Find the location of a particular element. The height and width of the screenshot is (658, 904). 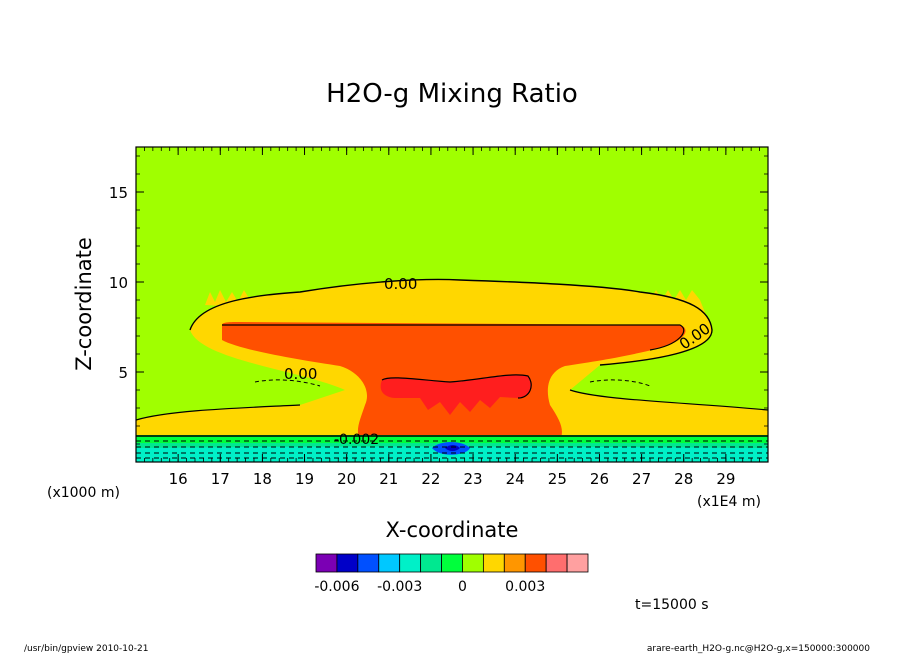

x-tick-label: 28 is located at coordinates (683, 479).